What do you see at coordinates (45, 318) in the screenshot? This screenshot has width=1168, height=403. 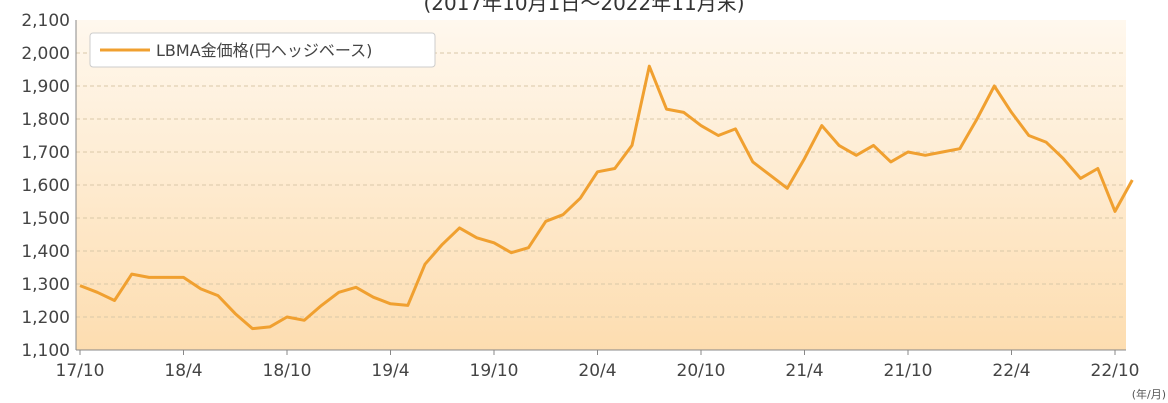 I see `y-tick-label: 1,200` at bounding box center [45, 318].